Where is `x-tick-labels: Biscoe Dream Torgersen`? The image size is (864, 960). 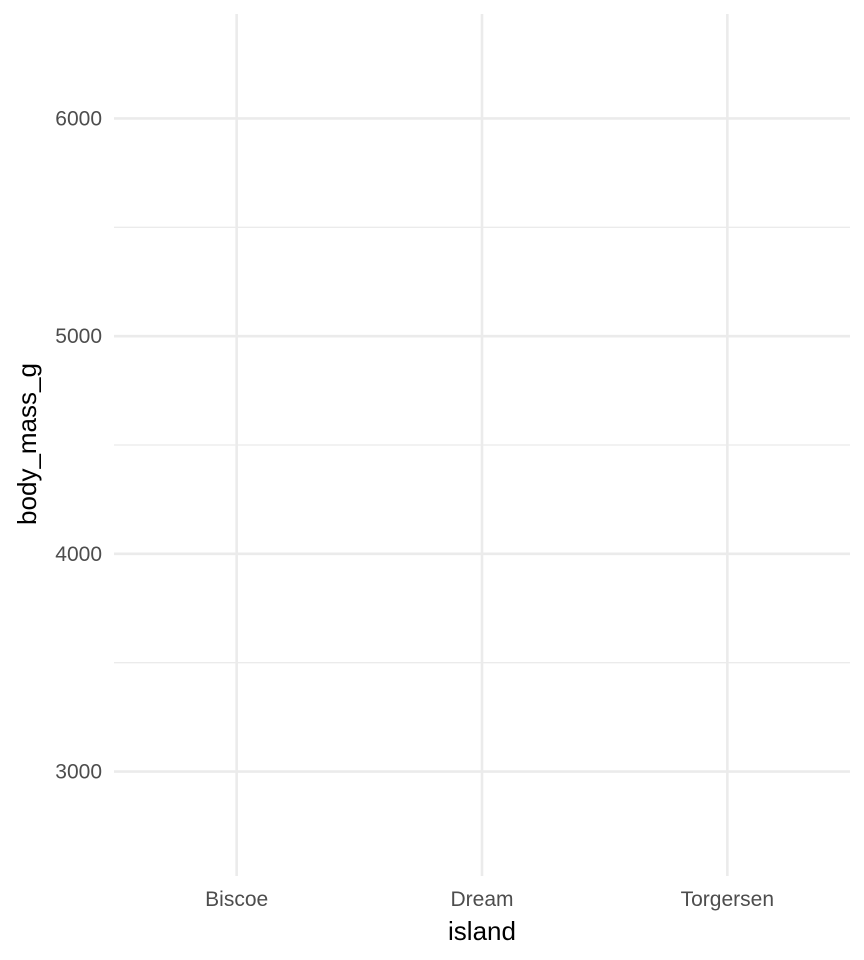 x-tick-labels: Biscoe Dream Torgersen is located at coordinates (489, 899).